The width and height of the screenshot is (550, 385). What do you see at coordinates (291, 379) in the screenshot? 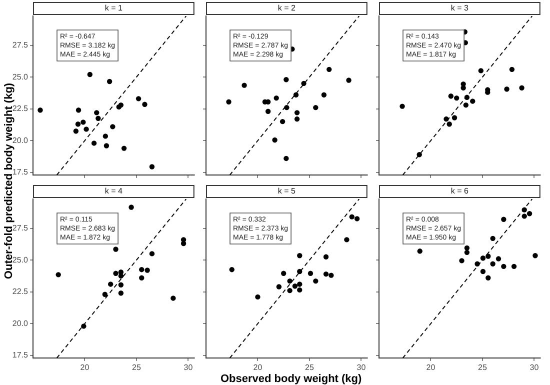
I see `x-axis-title: Observed body weight (kg)` at bounding box center [291, 379].